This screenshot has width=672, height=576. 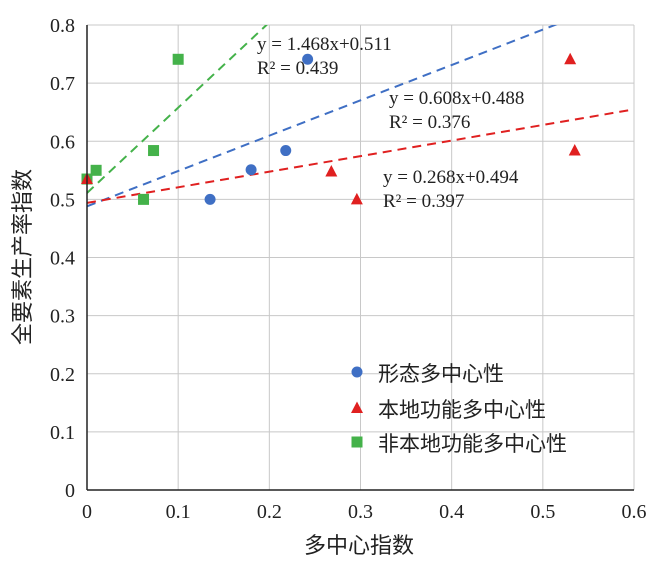 What do you see at coordinates (269, 512) in the screenshot?
I see `x-tick-label: 0.2` at bounding box center [269, 512].